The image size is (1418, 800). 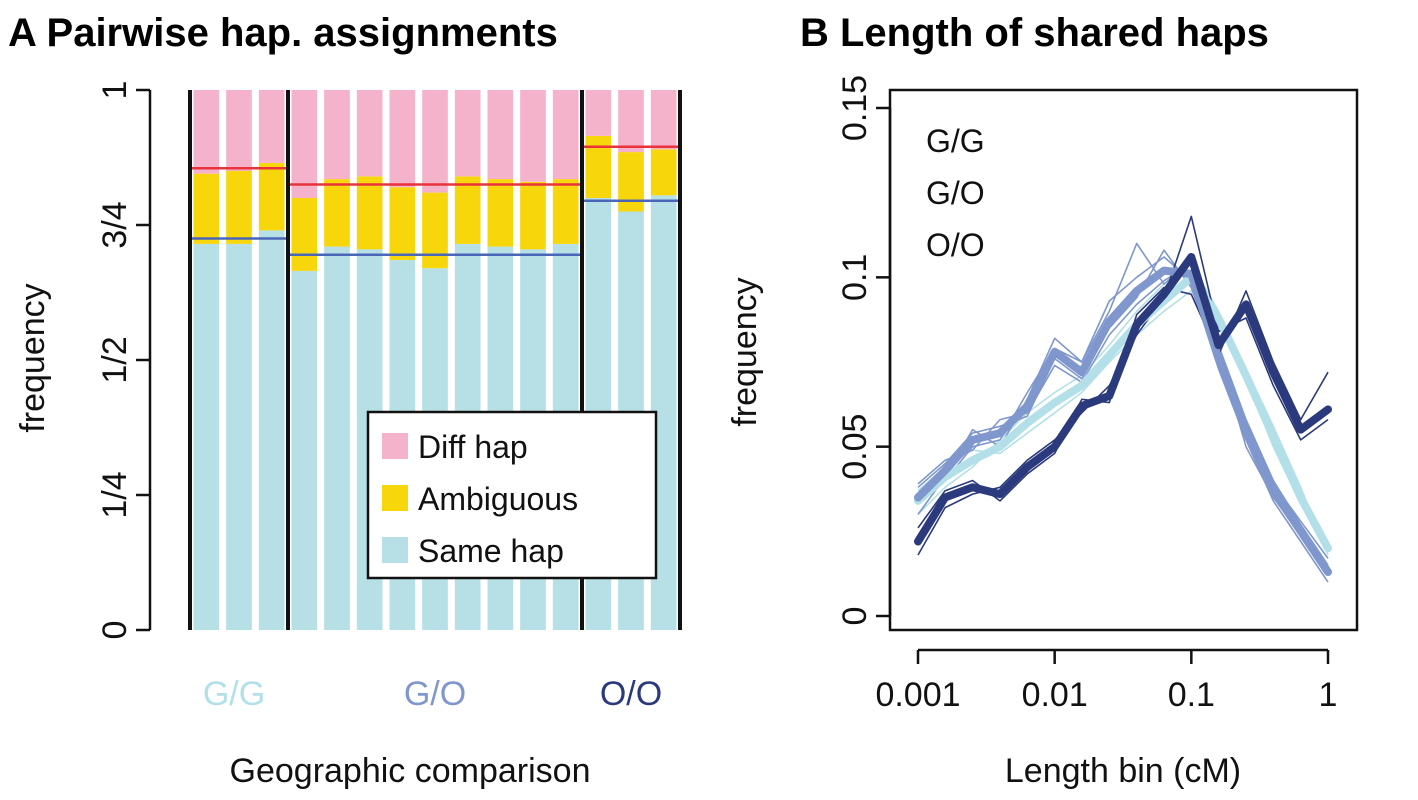 I want to click on panel-a-legend: Diff hap Ambiguous Same hap, so click(x=512, y=495).